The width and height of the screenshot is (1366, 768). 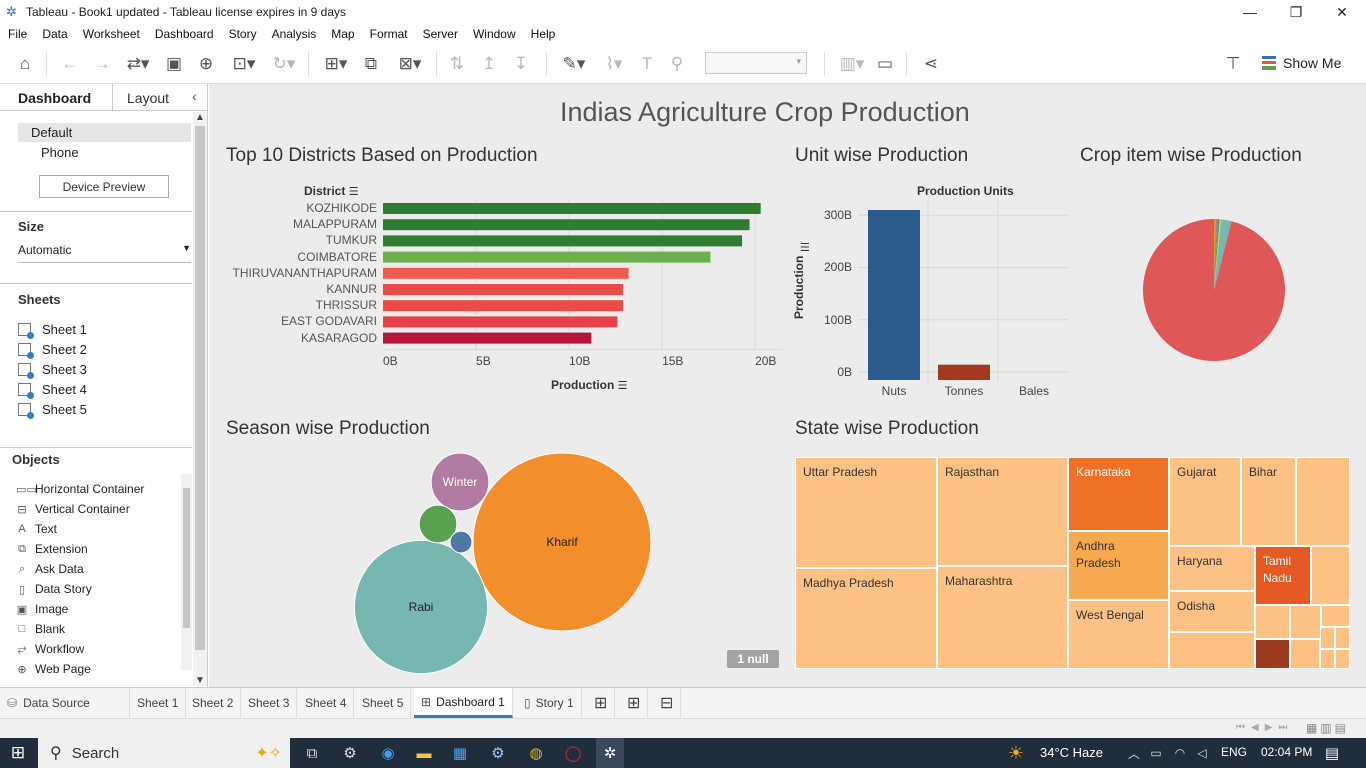 I want to click on wifi-icon: ◠, so click(x=1180, y=753).